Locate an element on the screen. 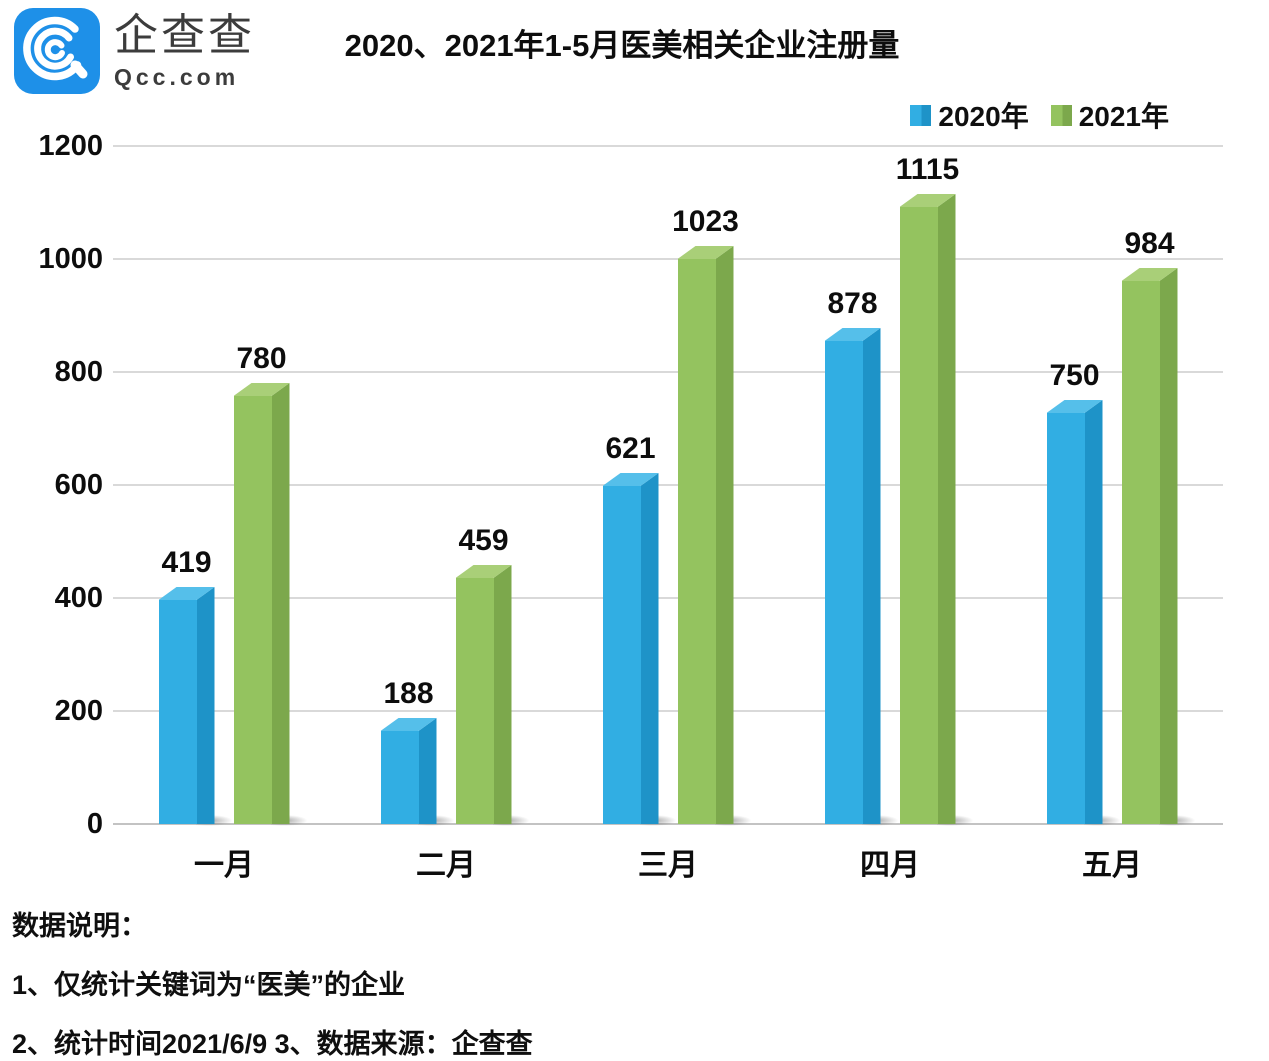  bar-2021年-四月: 1115 is located at coordinates (934, 490).